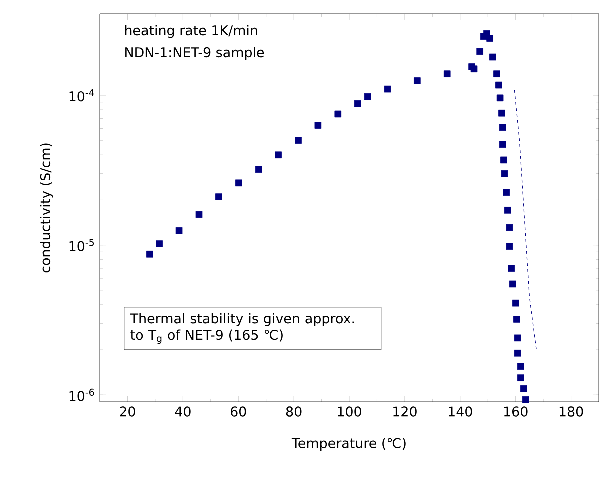 This screenshot has width=601, height=490. I want to click on x-tick-label: 20, so click(128, 411).